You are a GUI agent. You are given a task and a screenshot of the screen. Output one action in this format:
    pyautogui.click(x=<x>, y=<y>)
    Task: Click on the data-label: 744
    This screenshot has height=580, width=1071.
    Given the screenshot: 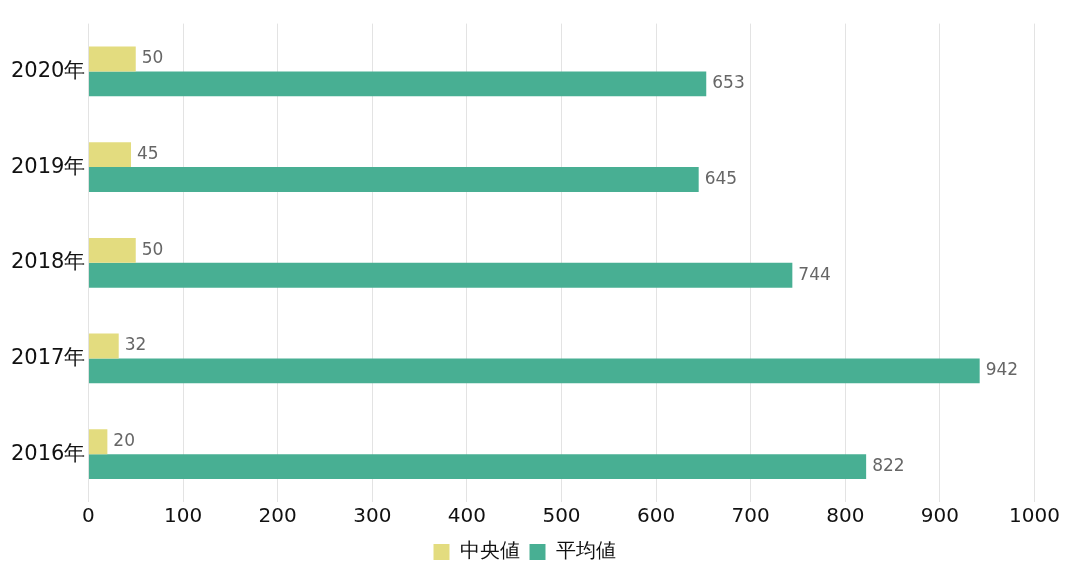 What is the action you would take?
    pyautogui.click(x=814, y=273)
    